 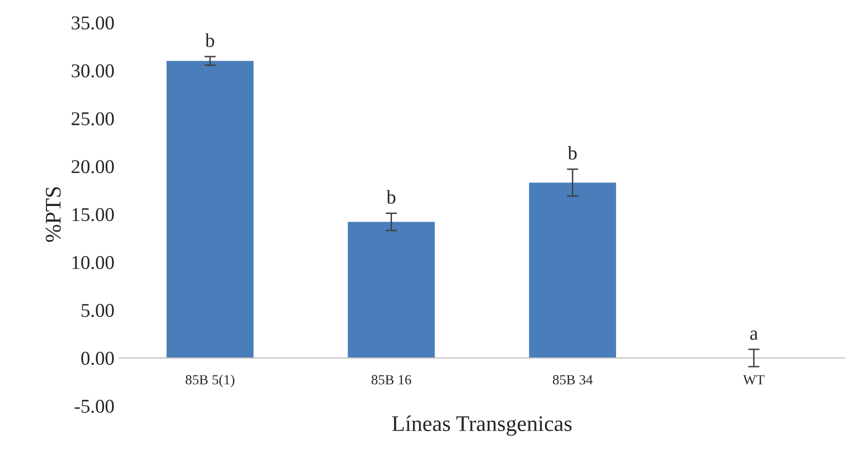 I want to click on y-axis-title: %PTS, so click(x=53, y=214).